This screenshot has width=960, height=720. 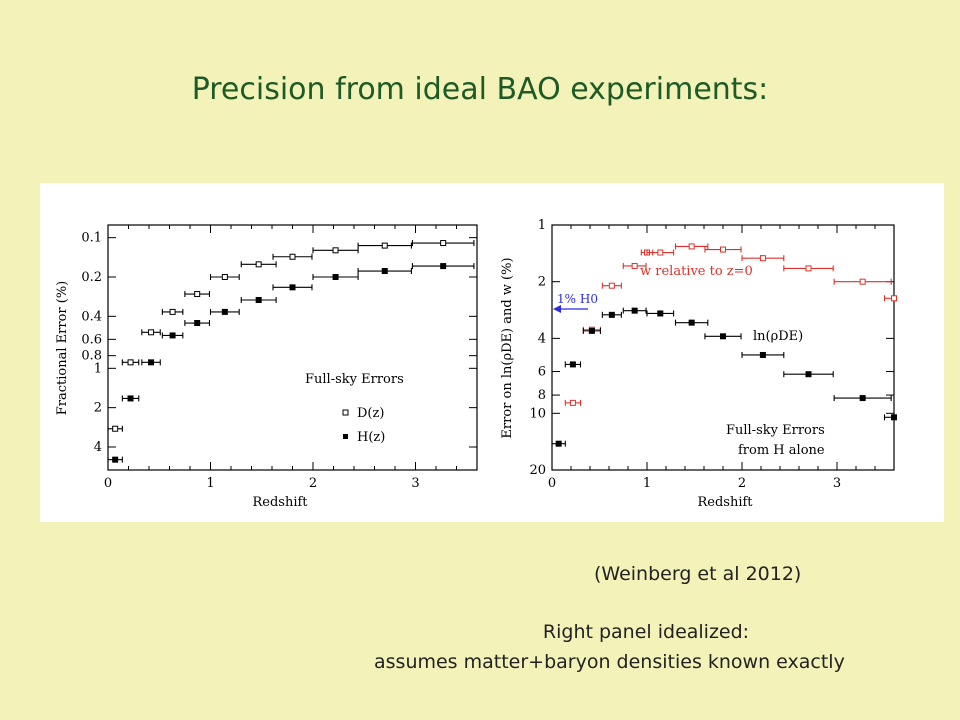 What do you see at coordinates (98, 408) in the screenshot?
I see `left-y-tick-label: 2` at bounding box center [98, 408].